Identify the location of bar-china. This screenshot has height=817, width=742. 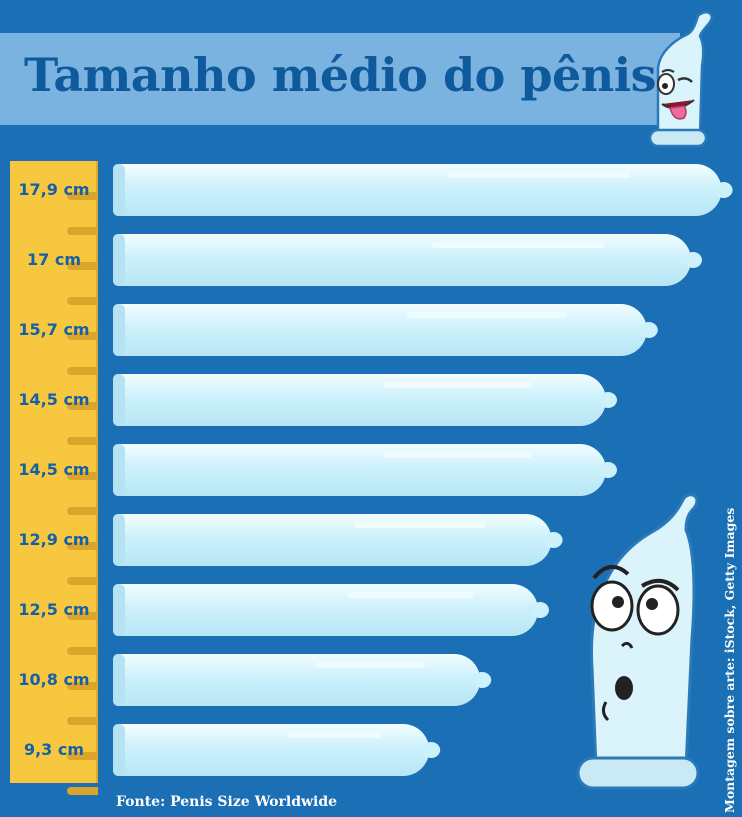
(338, 540).